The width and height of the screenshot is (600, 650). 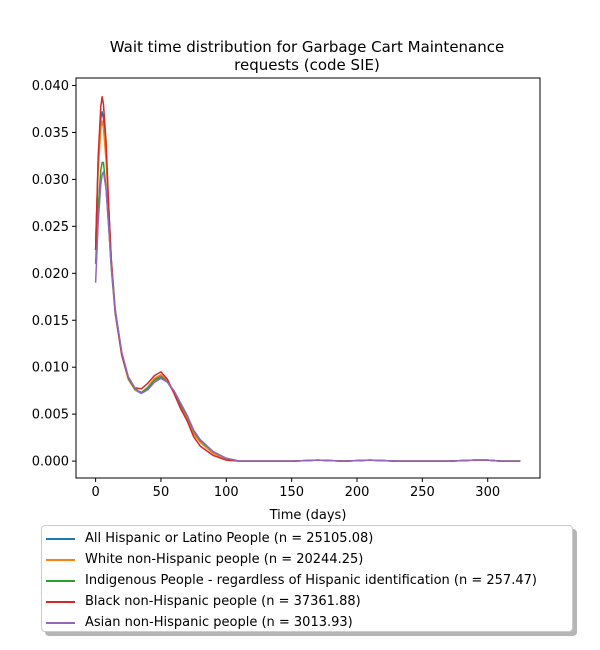 I want to click on y-tick-label: 0.035, so click(x=50, y=133).